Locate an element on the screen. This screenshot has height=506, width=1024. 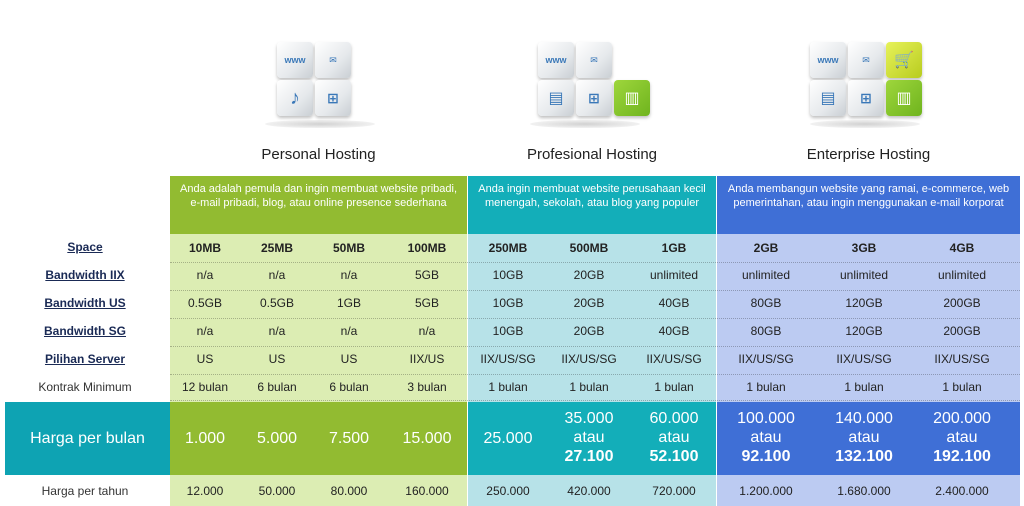
cell-year: 12.000 is located at coordinates (205, 491).